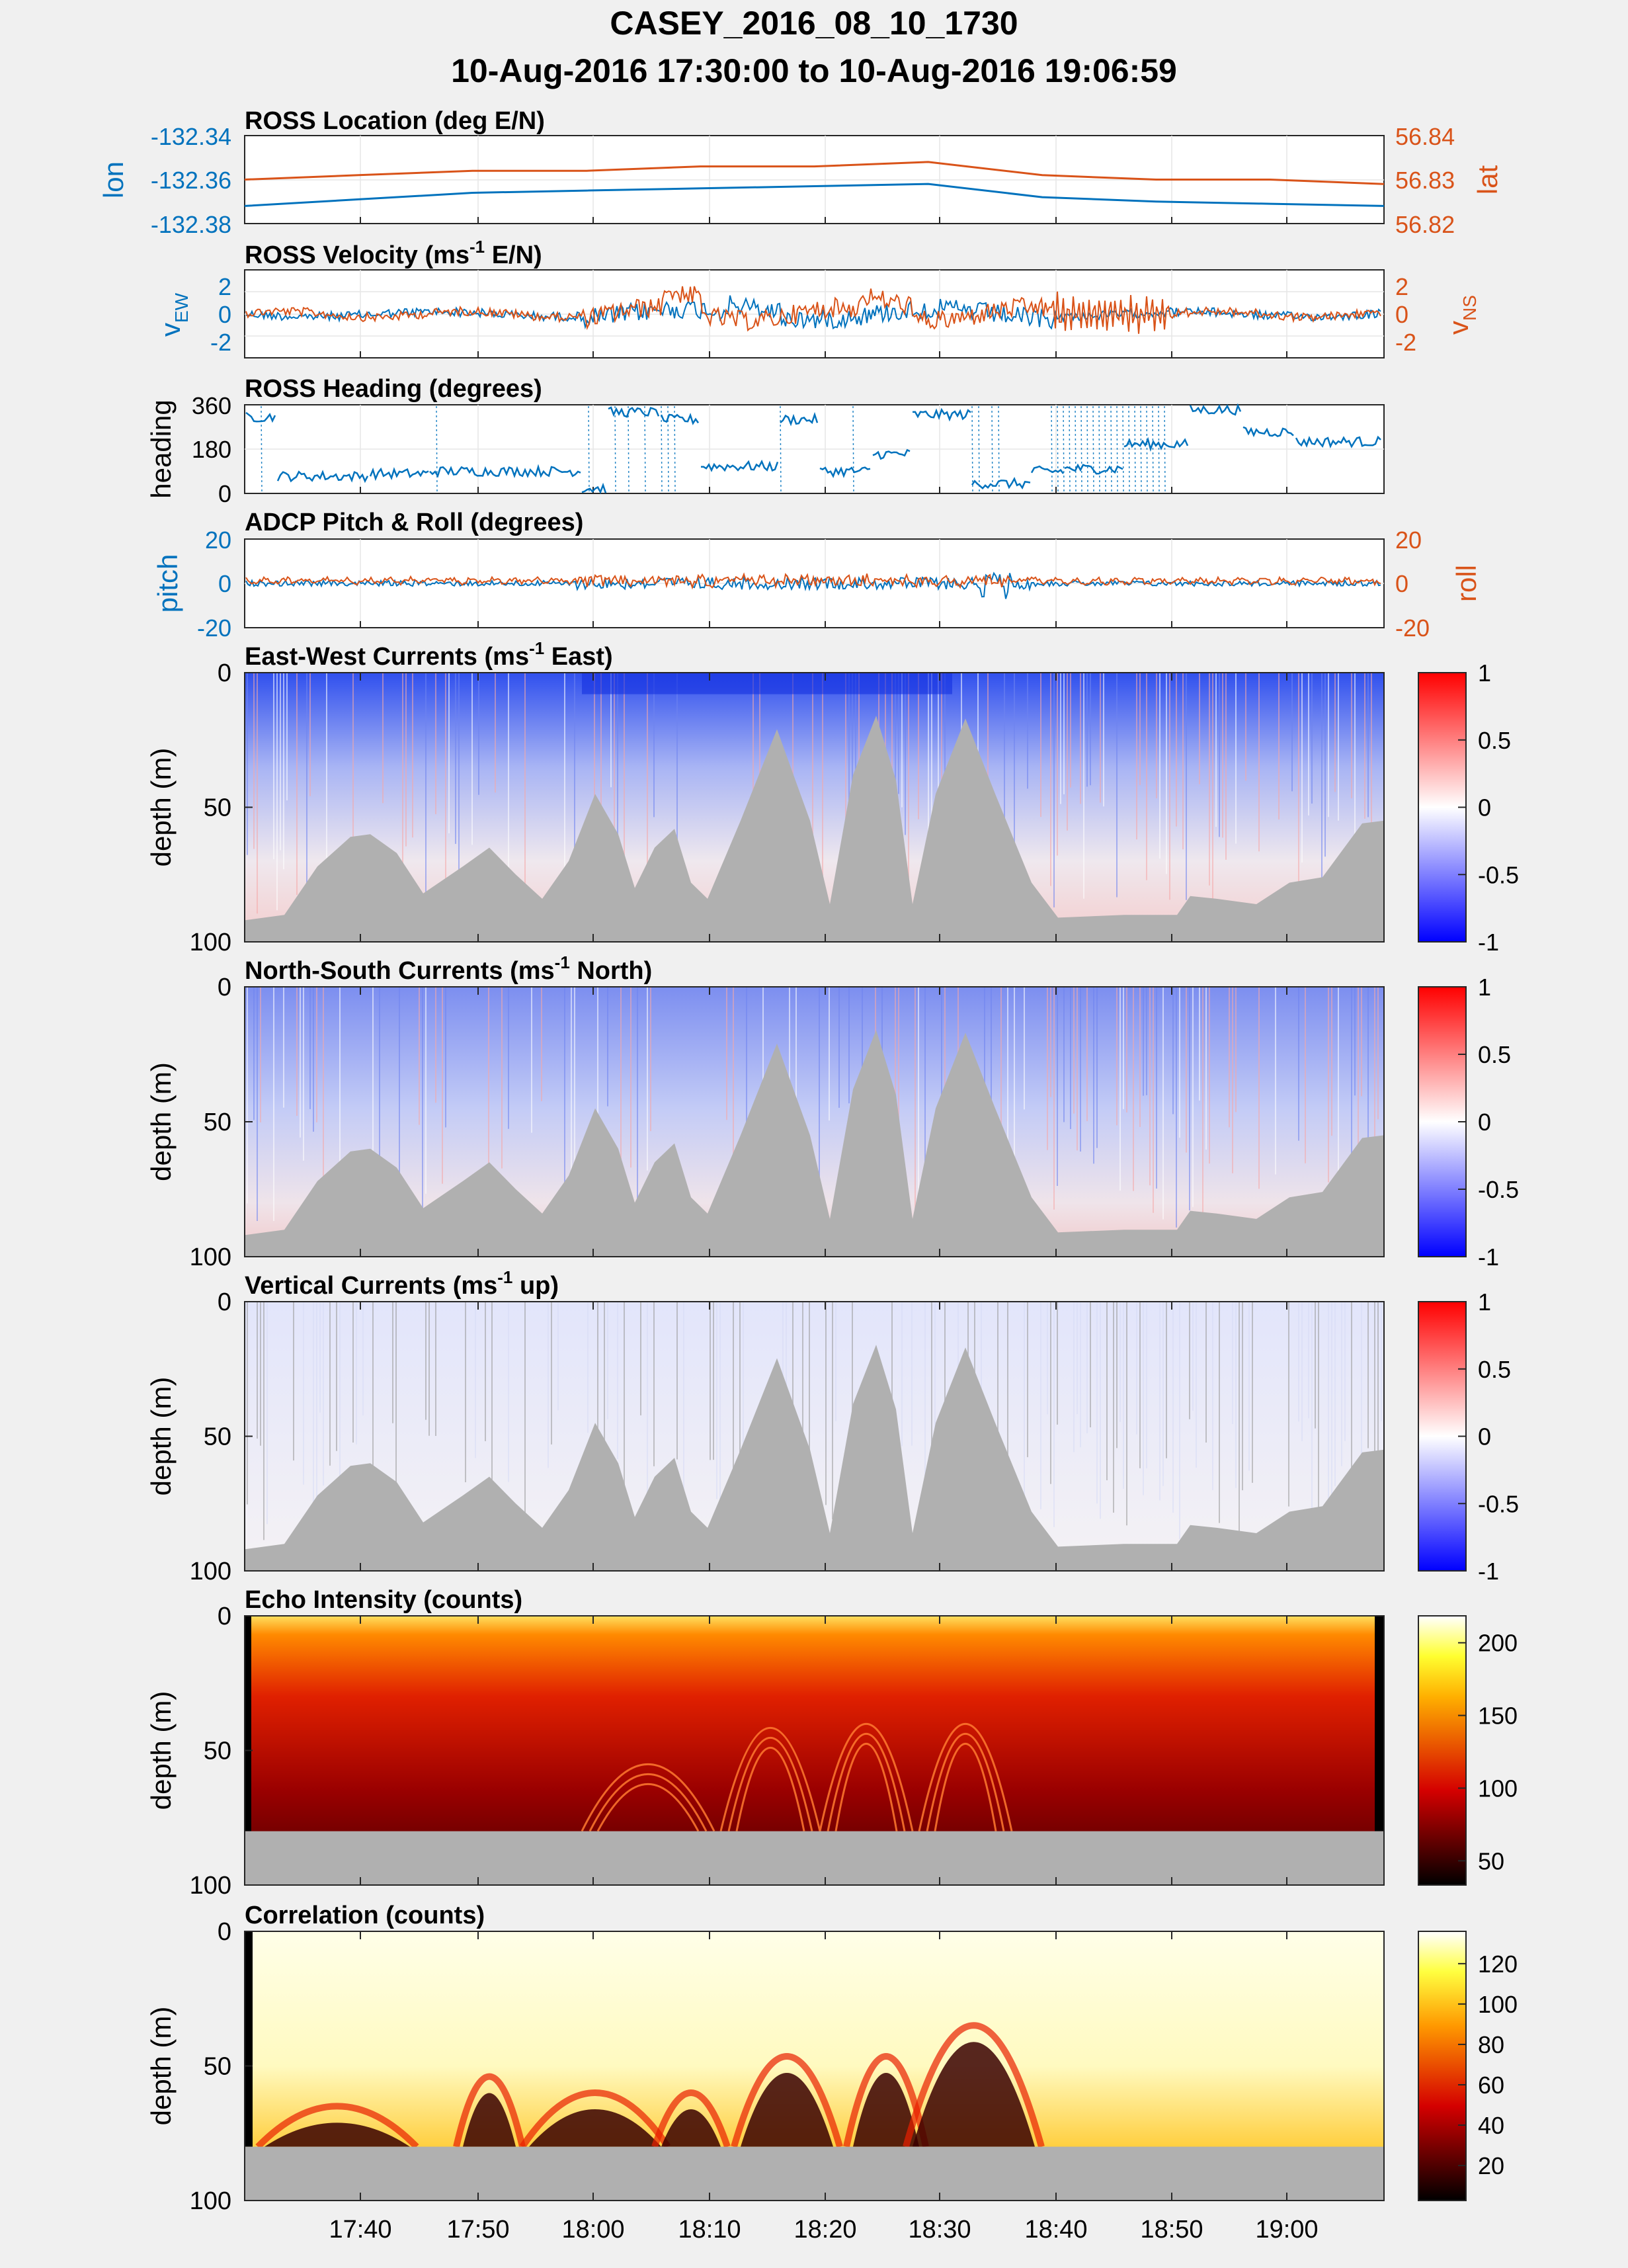  I want to click on ns-ylabel: depth (m), so click(161, 1121).